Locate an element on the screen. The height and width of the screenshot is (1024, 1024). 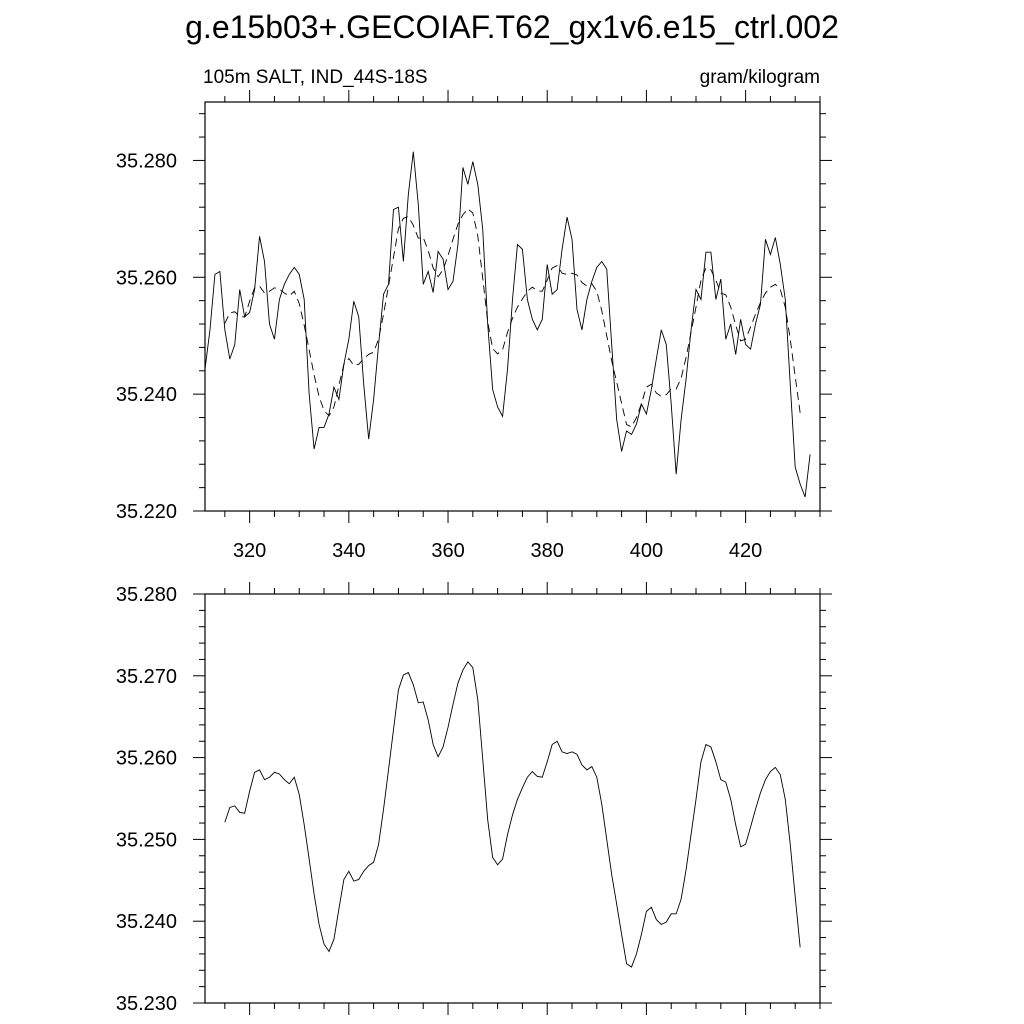
subtitle: 105m SALT, IND_44S-18S is located at coordinates (315, 77).